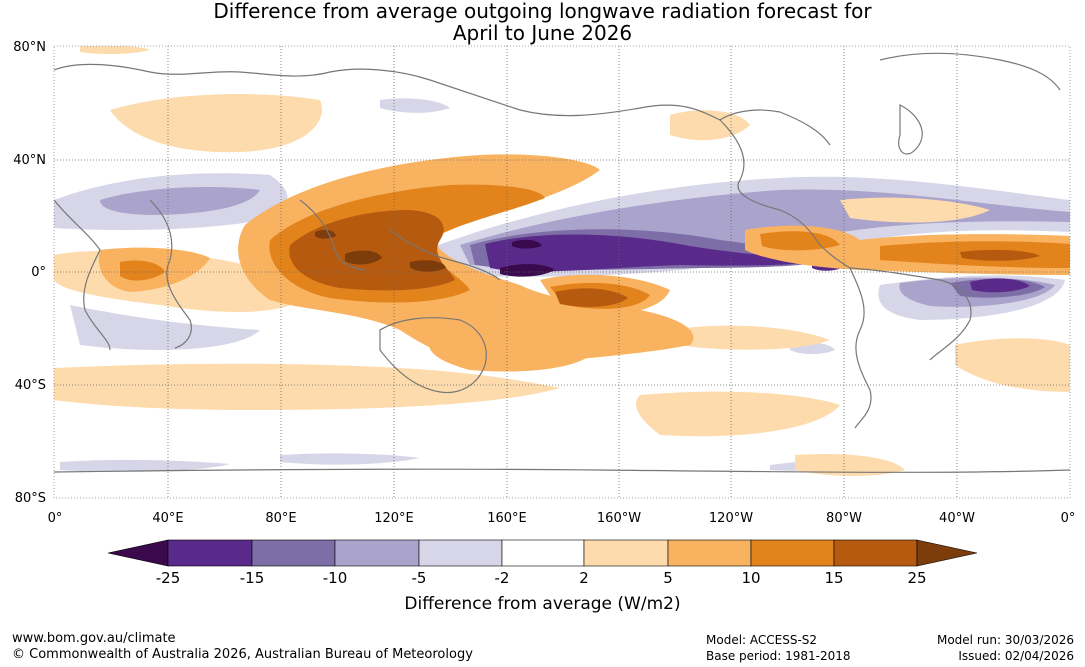  What do you see at coordinates (168, 578) in the screenshot?
I see `colorbar-tick: -25` at bounding box center [168, 578].